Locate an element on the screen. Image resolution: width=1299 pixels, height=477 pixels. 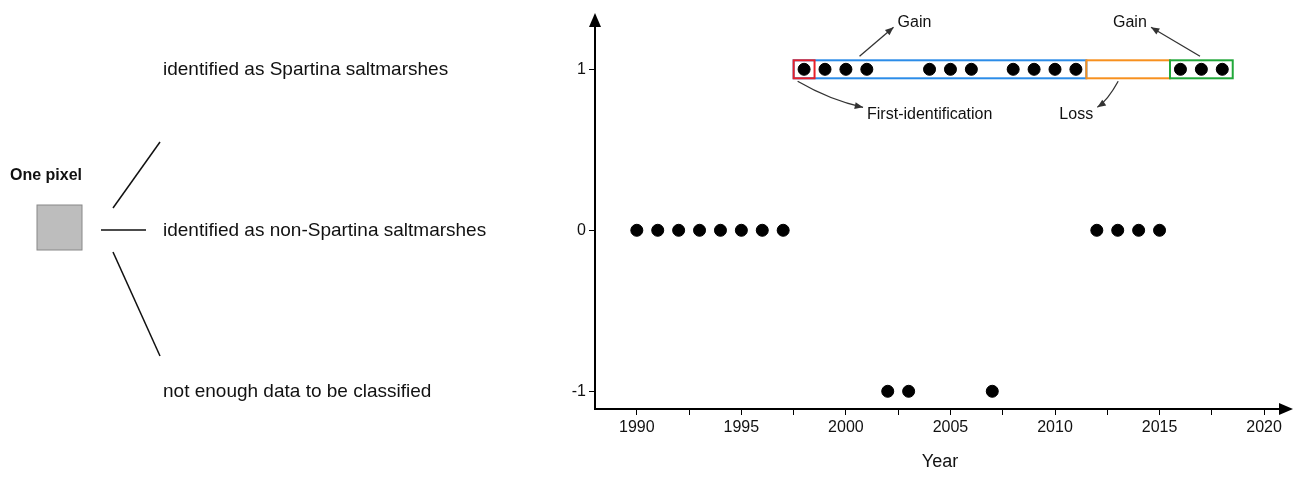
x-tick-label: 1995 is located at coordinates (741, 427).